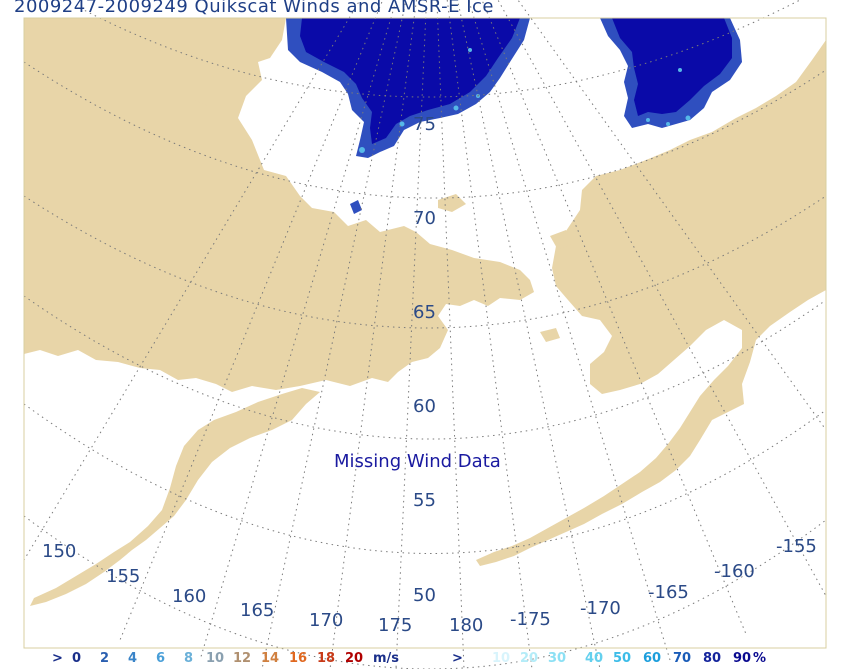 The width and height of the screenshot is (850, 669). Describe the element at coordinates (326, 620) in the screenshot. I see `lon-label-170: 170` at that location.